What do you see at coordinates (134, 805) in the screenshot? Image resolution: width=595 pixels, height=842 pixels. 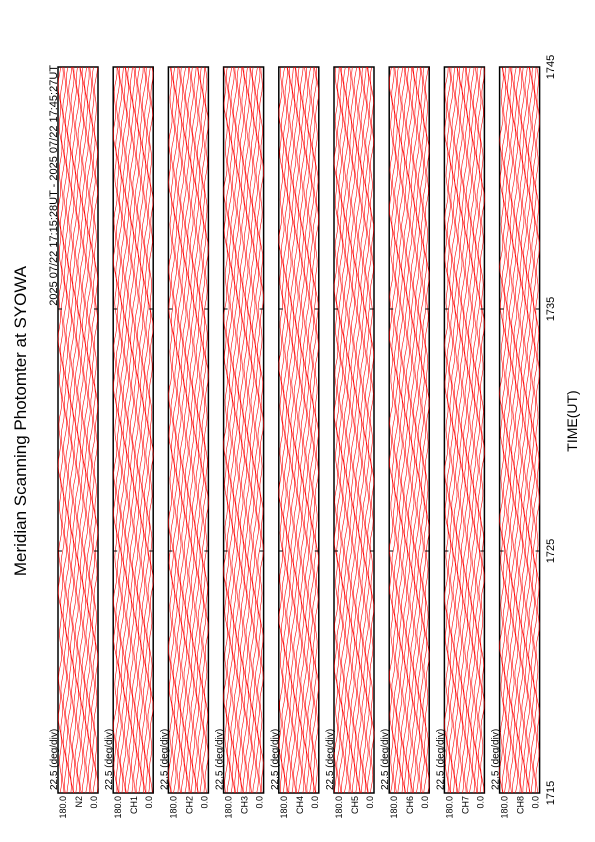 I see `channel-label: CH1` at bounding box center [134, 805].